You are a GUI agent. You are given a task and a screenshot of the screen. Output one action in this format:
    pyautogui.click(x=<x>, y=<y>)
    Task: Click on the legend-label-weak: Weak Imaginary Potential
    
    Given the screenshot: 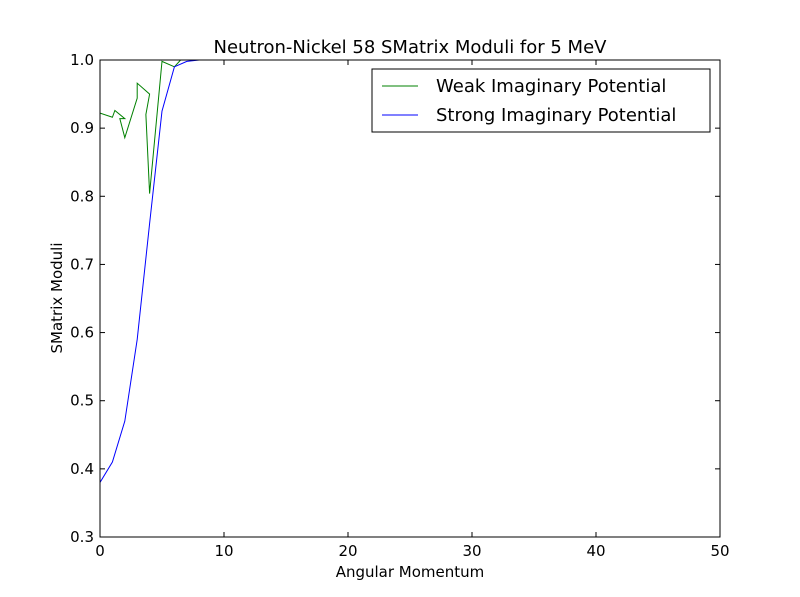 What is the action you would take?
    pyautogui.click(x=551, y=86)
    